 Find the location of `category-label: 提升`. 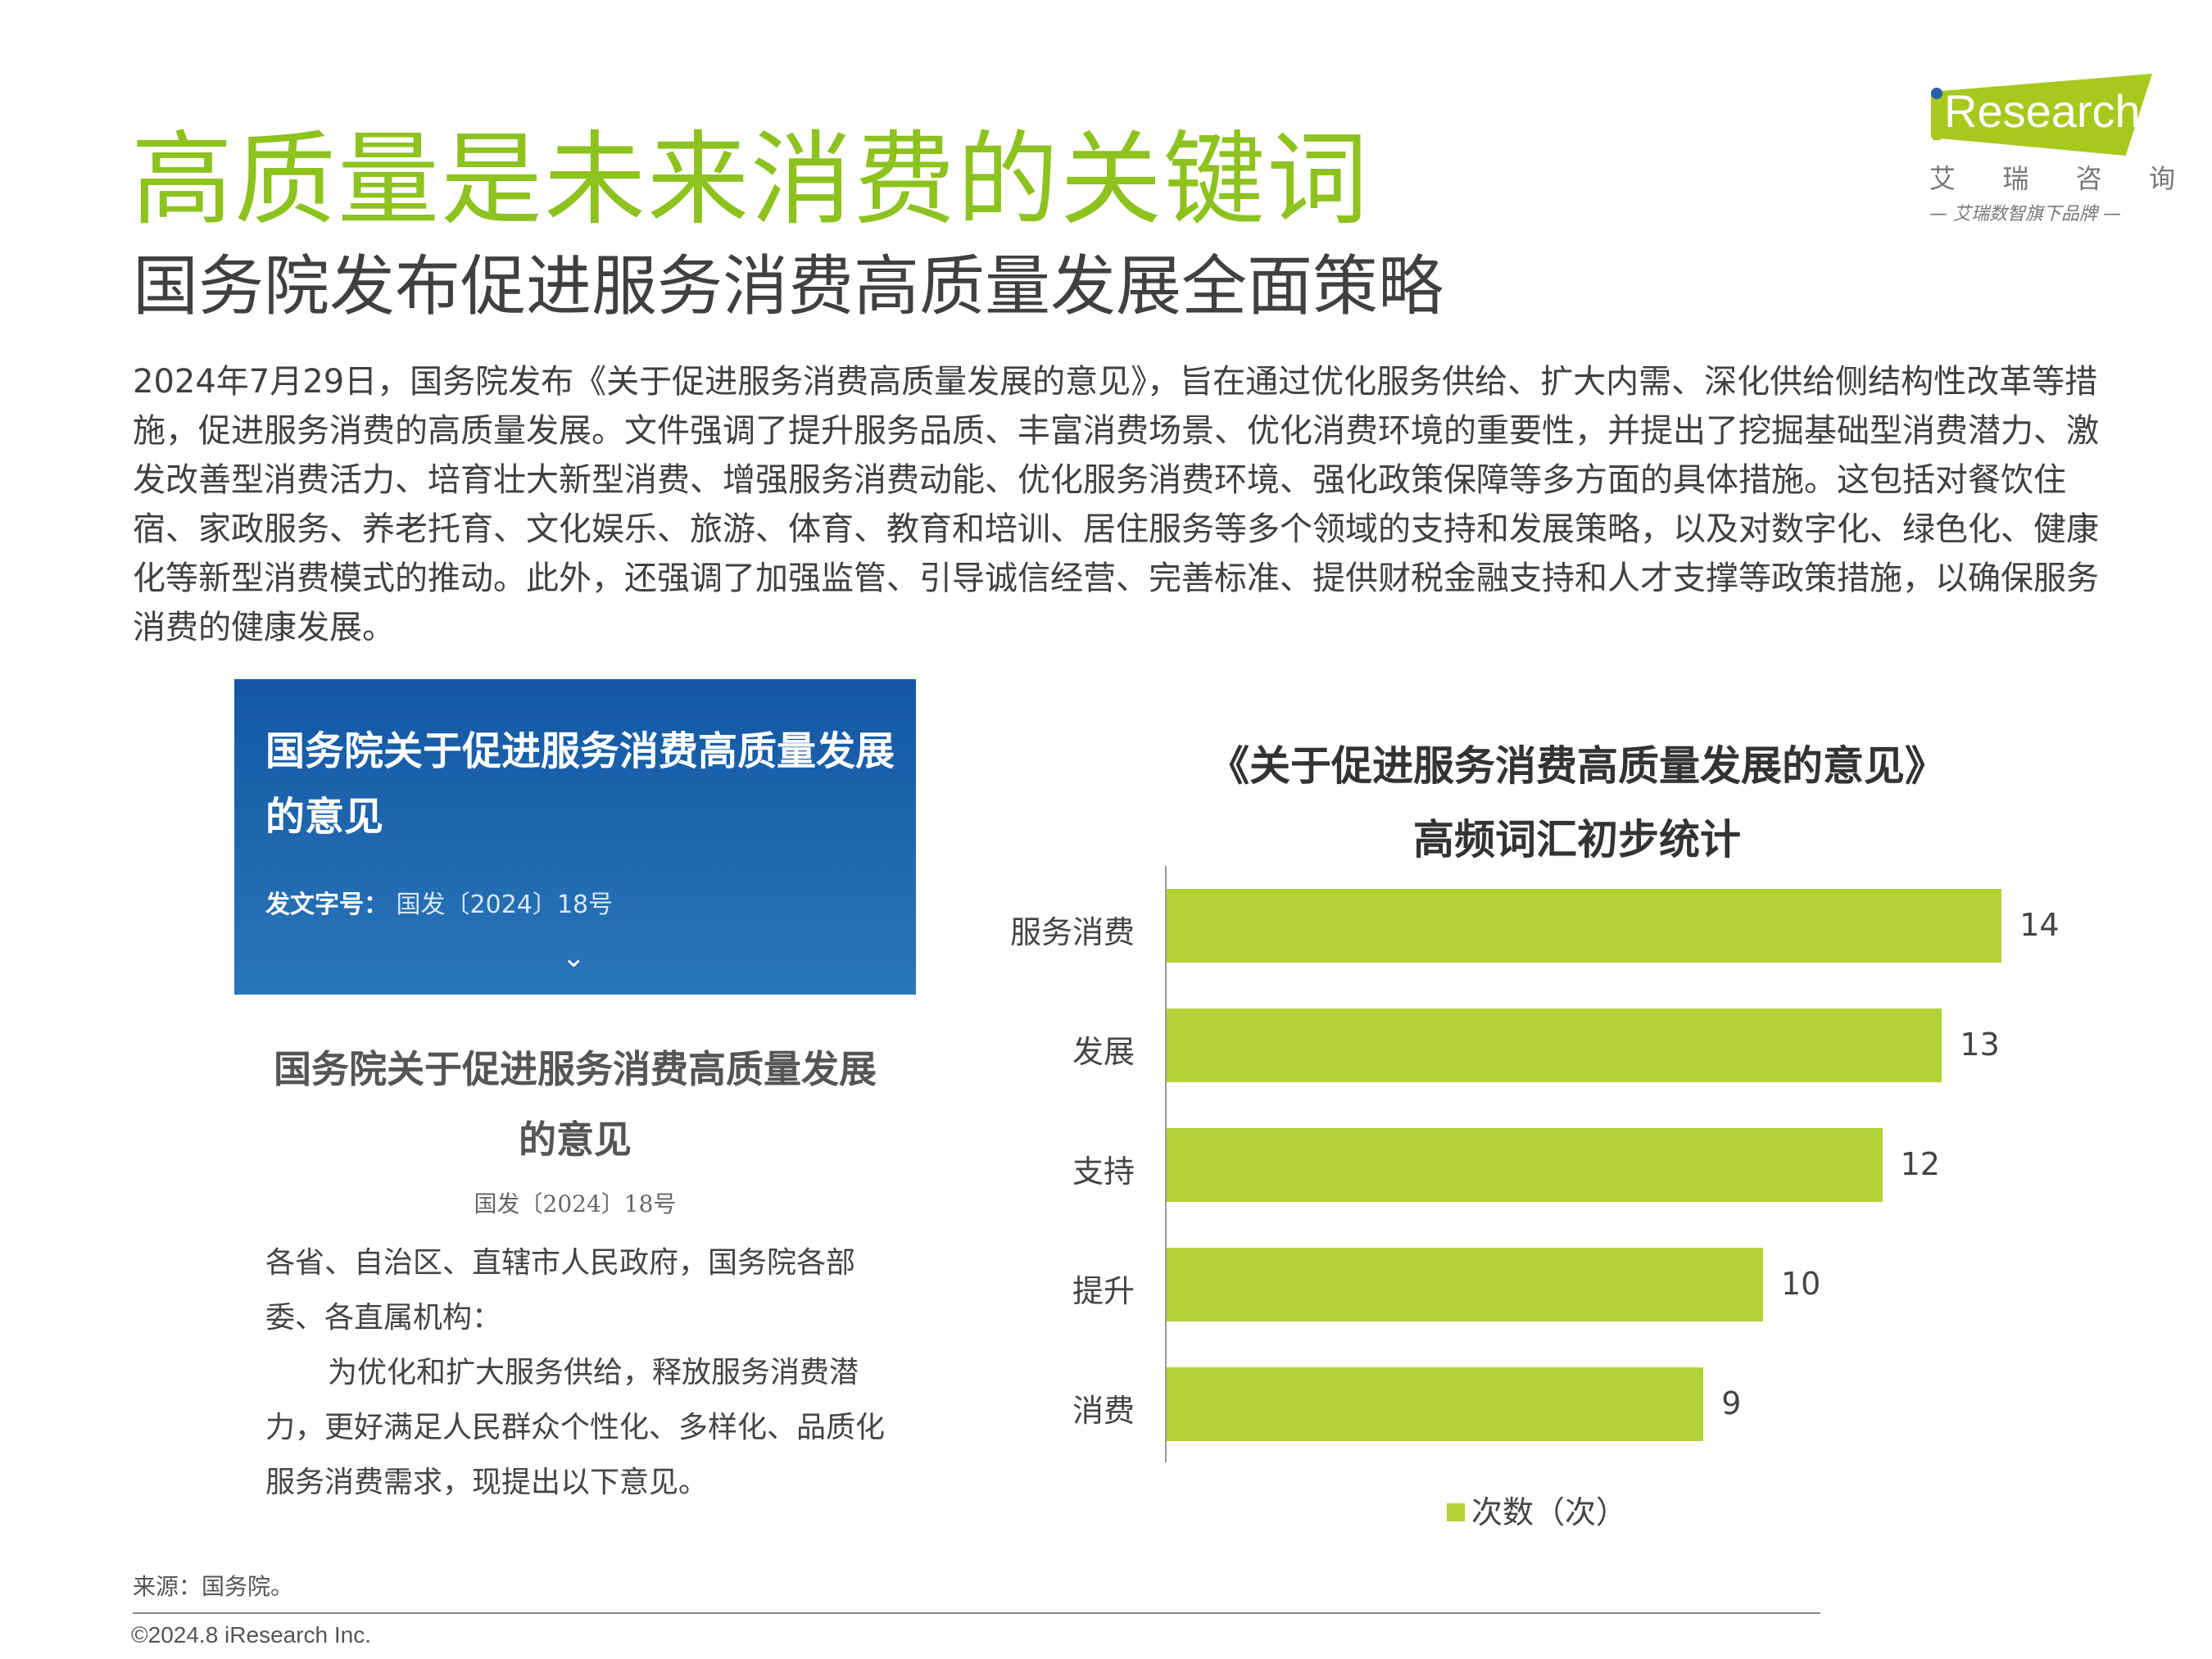

category-label: 提升 is located at coordinates (1103, 1291).